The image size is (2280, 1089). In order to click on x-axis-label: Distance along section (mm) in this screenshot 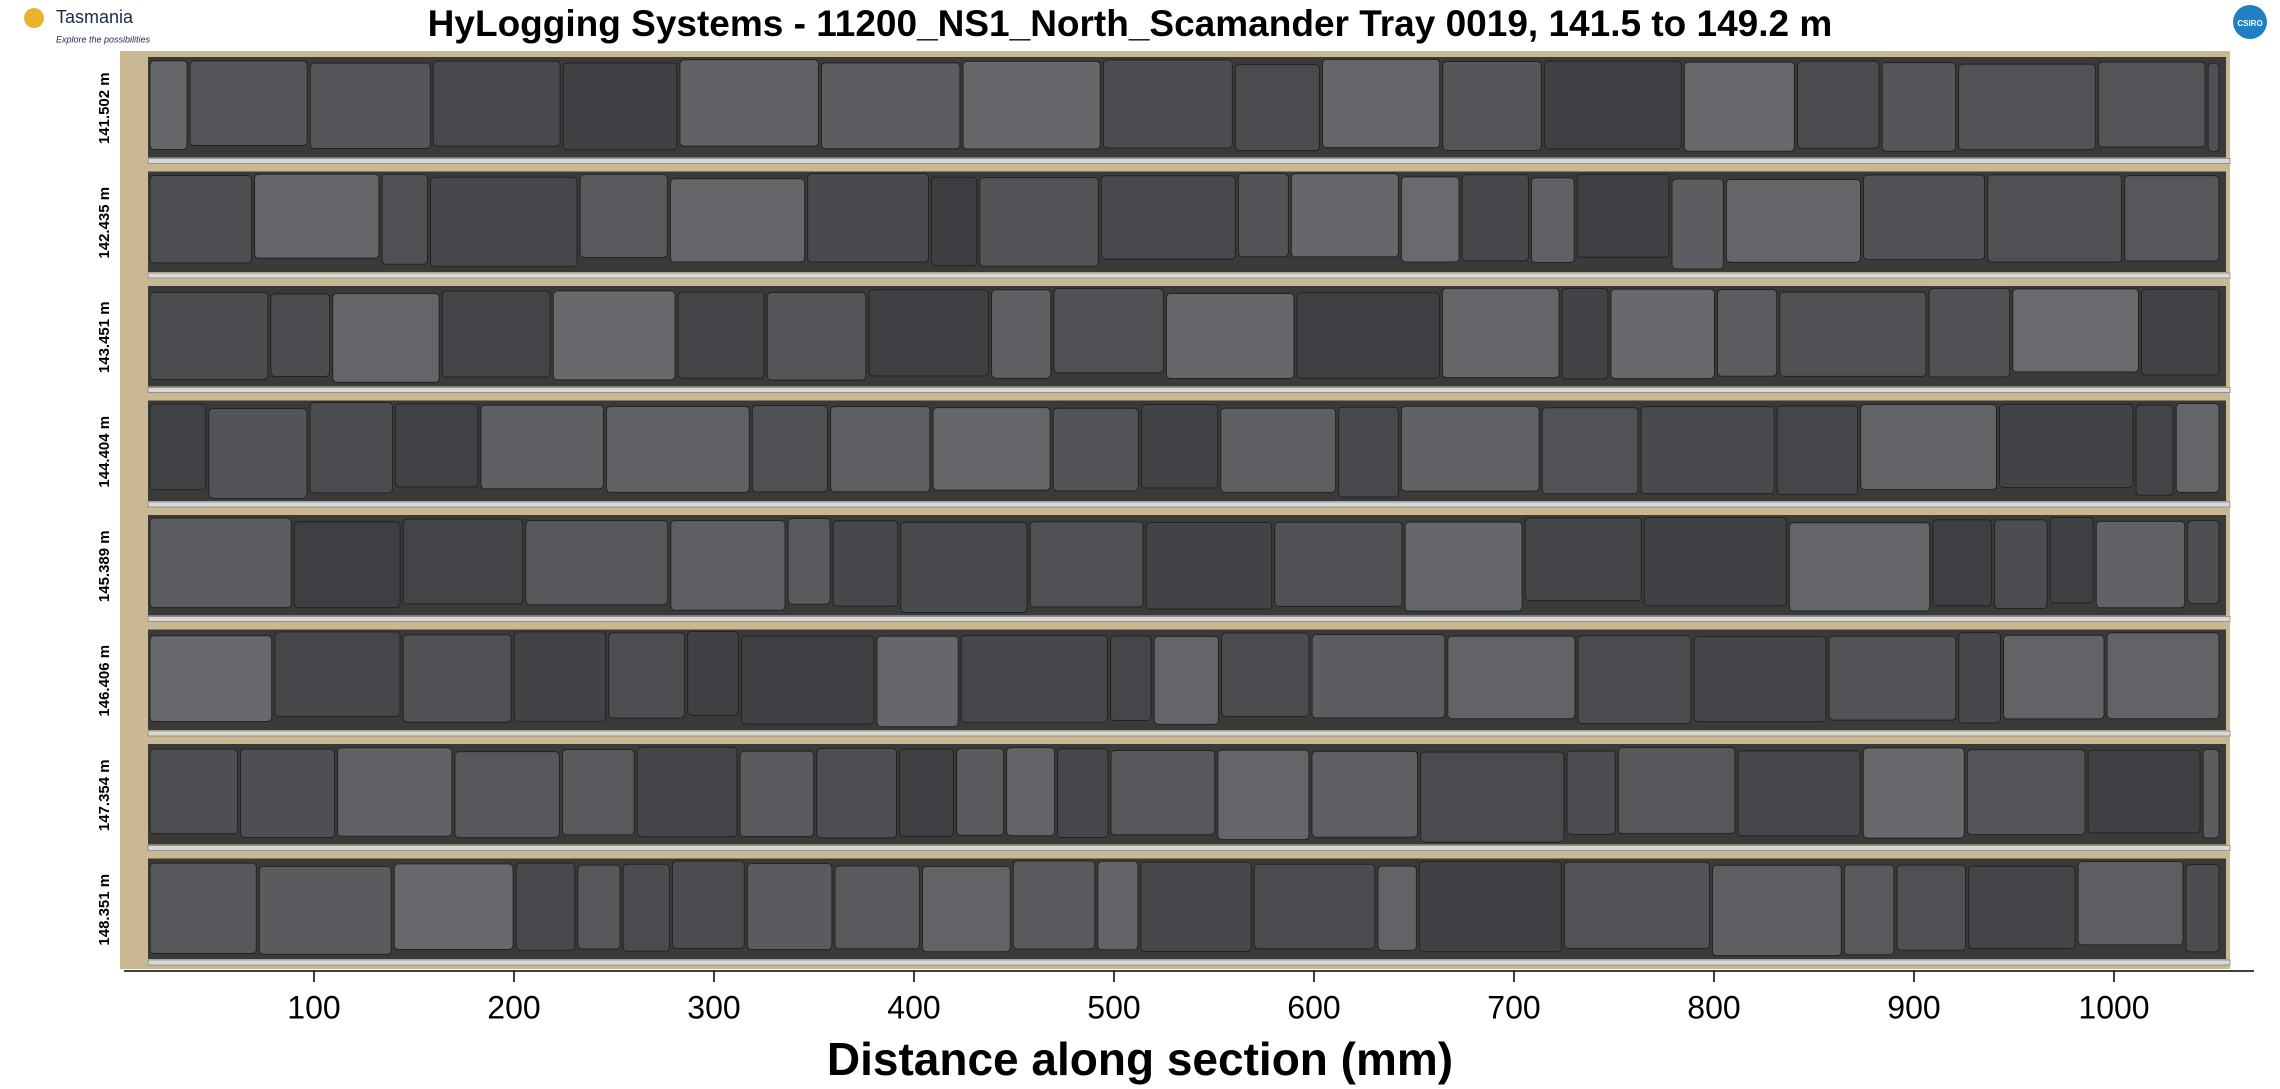, I will do `click(1140, 1059)`.